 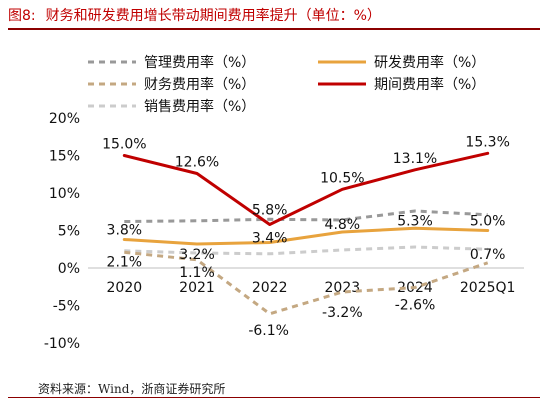 I want to click on data-label: 12.6%, so click(x=197, y=163).